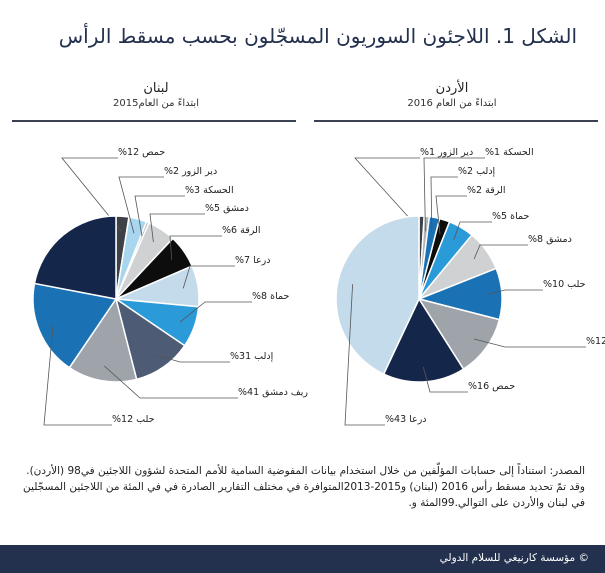 Image resolution: width=605 pixels, height=573 pixels. I want to click on lebanon-rule, so click(154, 121).